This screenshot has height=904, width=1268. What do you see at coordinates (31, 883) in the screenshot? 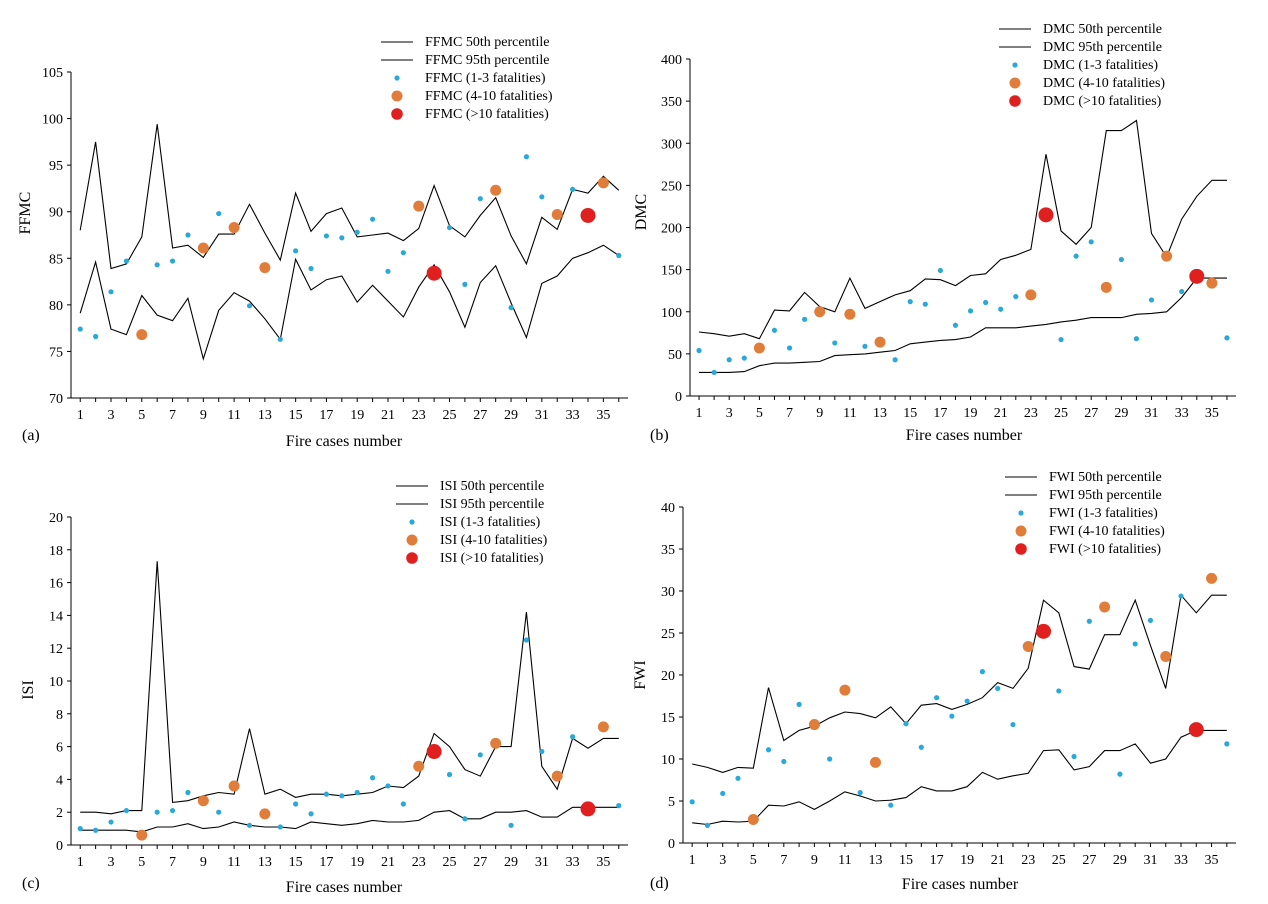
I see `panel-label: (c)` at bounding box center [31, 883].